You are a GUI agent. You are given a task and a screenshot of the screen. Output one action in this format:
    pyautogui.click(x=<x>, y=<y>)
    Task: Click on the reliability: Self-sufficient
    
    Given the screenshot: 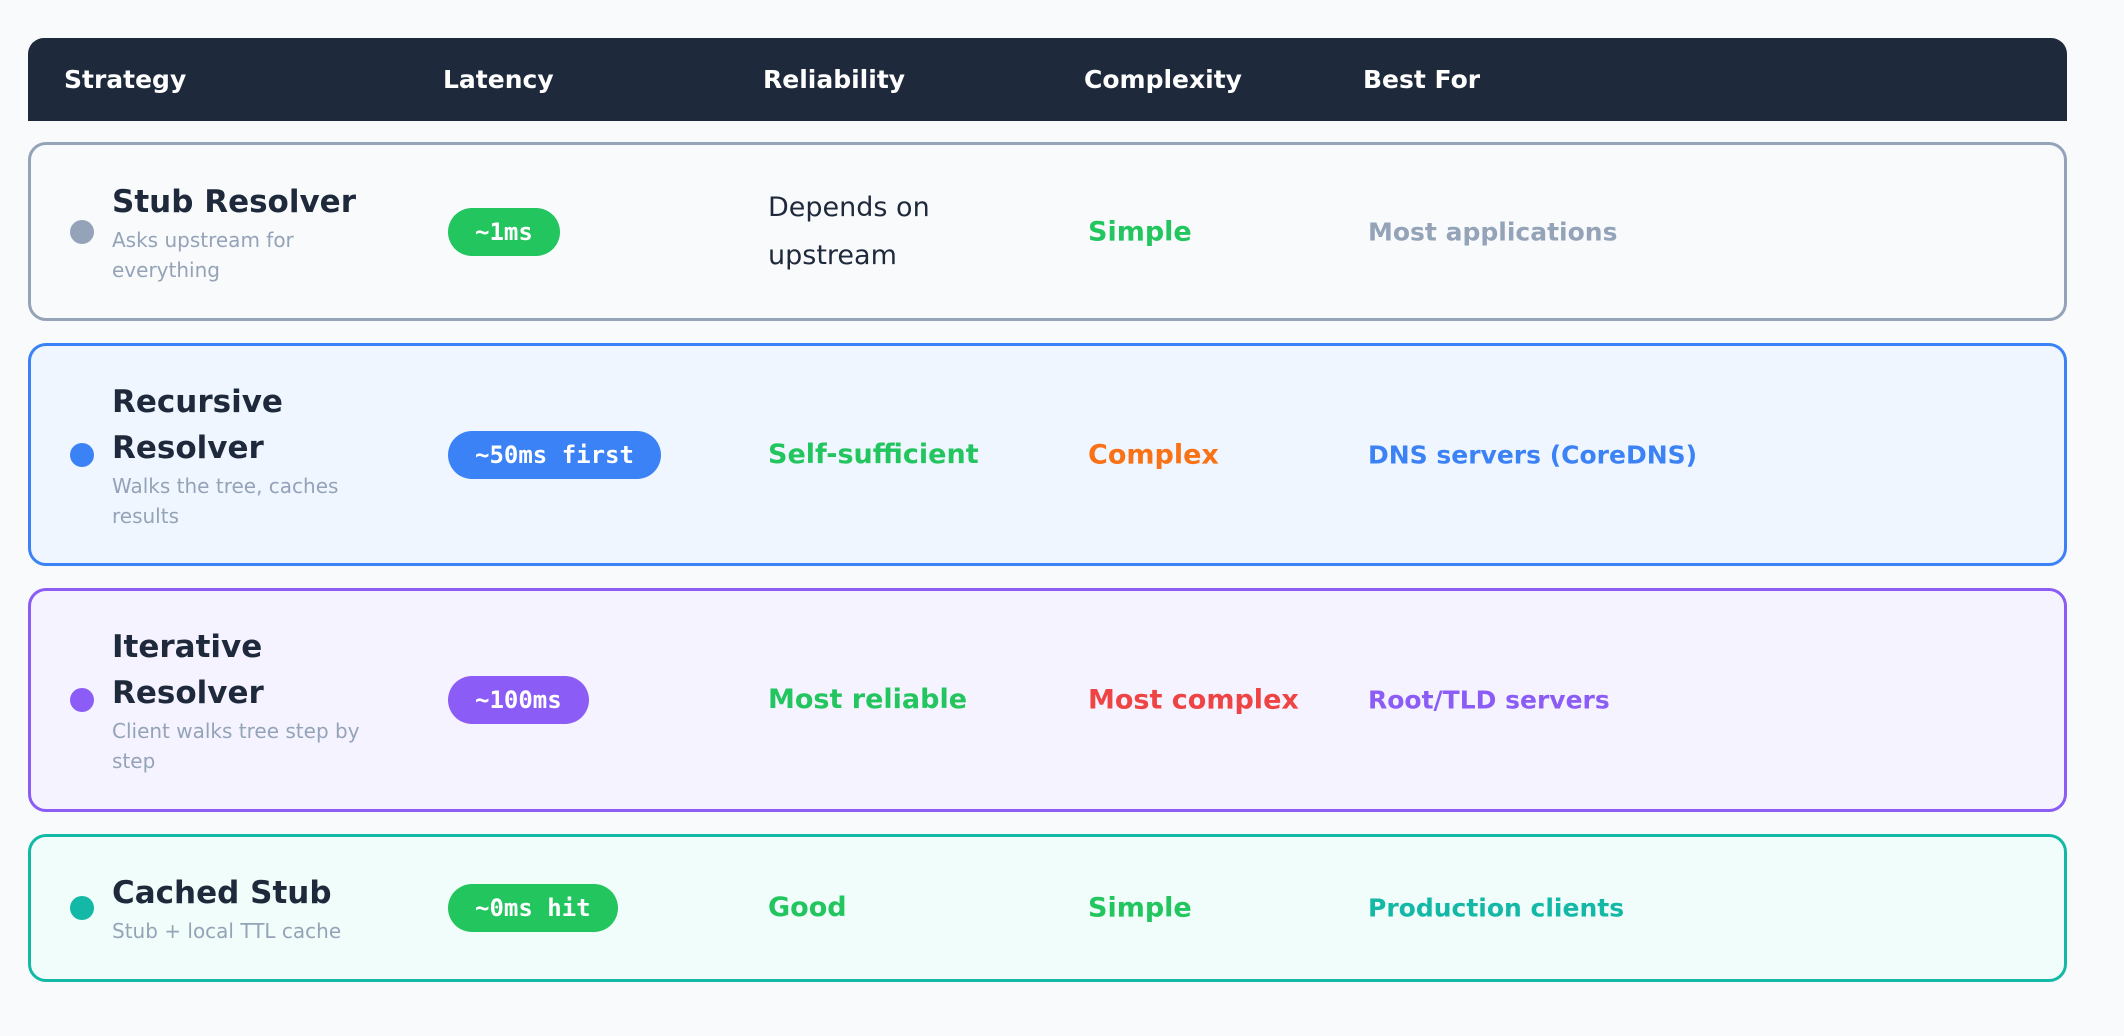 What is the action you would take?
    pyautogui.click(x=873, y=454)
    